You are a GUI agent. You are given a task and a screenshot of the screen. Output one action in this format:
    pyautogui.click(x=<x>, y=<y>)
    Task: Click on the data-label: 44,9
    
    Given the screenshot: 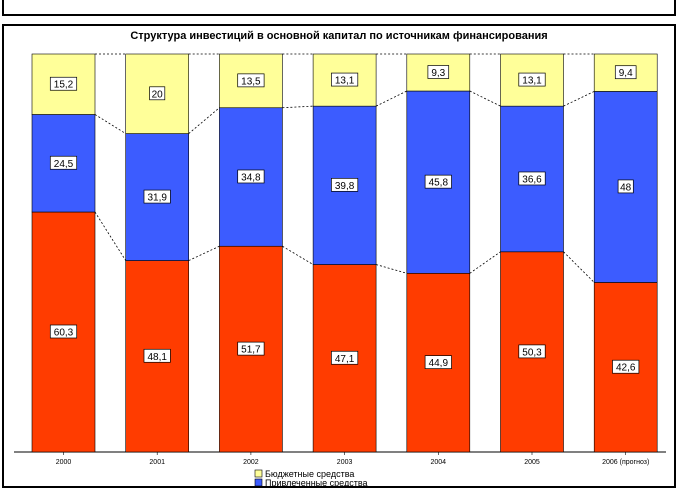 What is the action you would take?
    pyautogui.click(x=438, y=362)
    